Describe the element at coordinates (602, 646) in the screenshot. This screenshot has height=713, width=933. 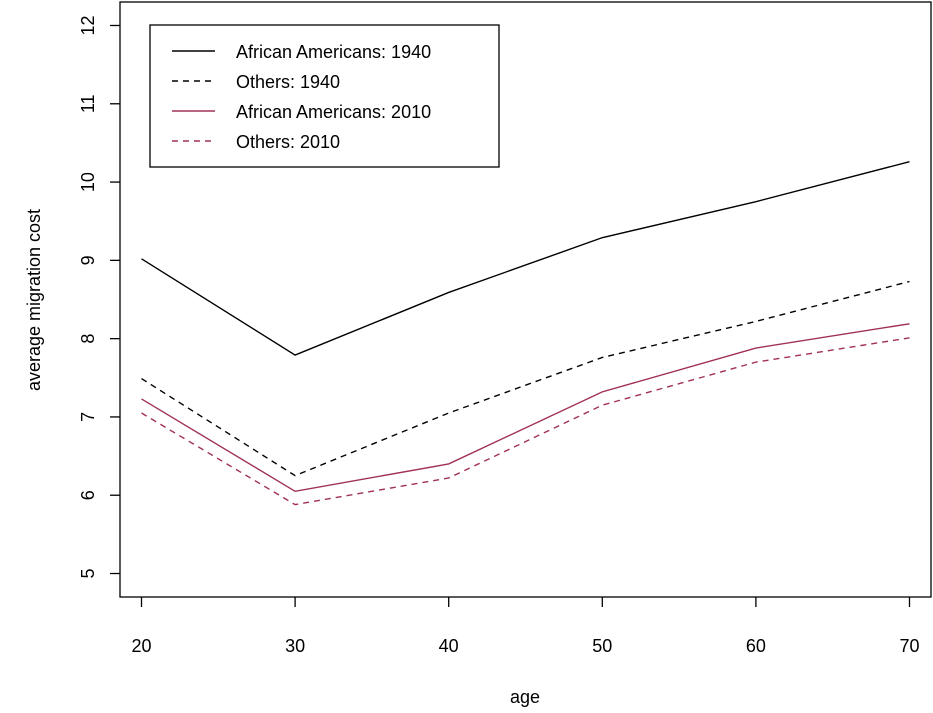
I see `x-tick-label: 50` at that location.